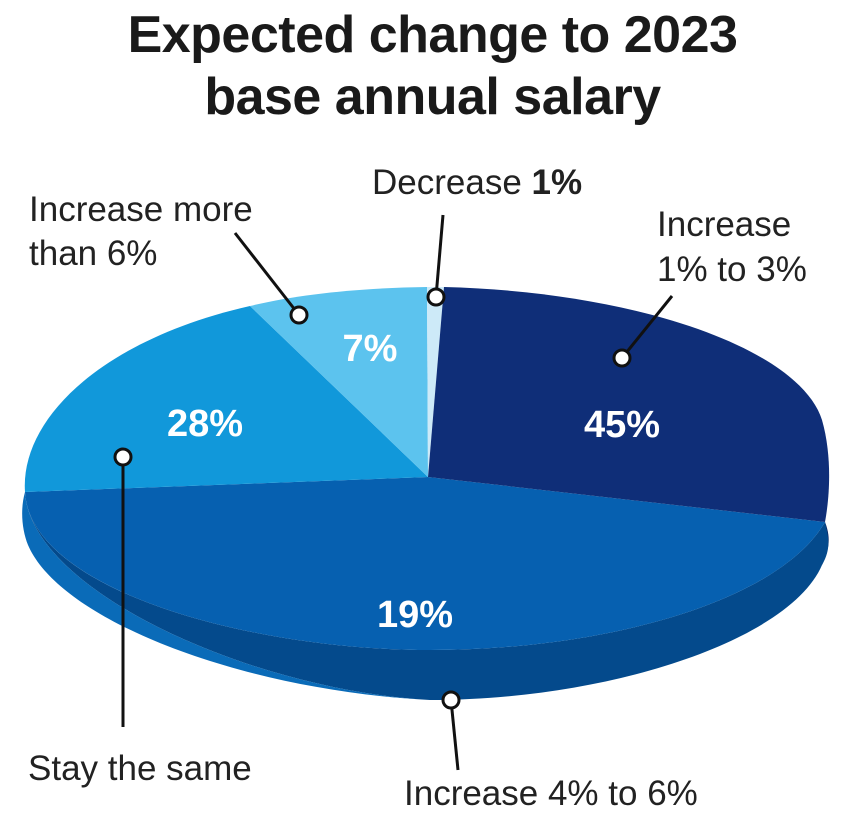 The image size is (865, 817). I want to click on label-stay-same: Stay the same, so click(140, 768).